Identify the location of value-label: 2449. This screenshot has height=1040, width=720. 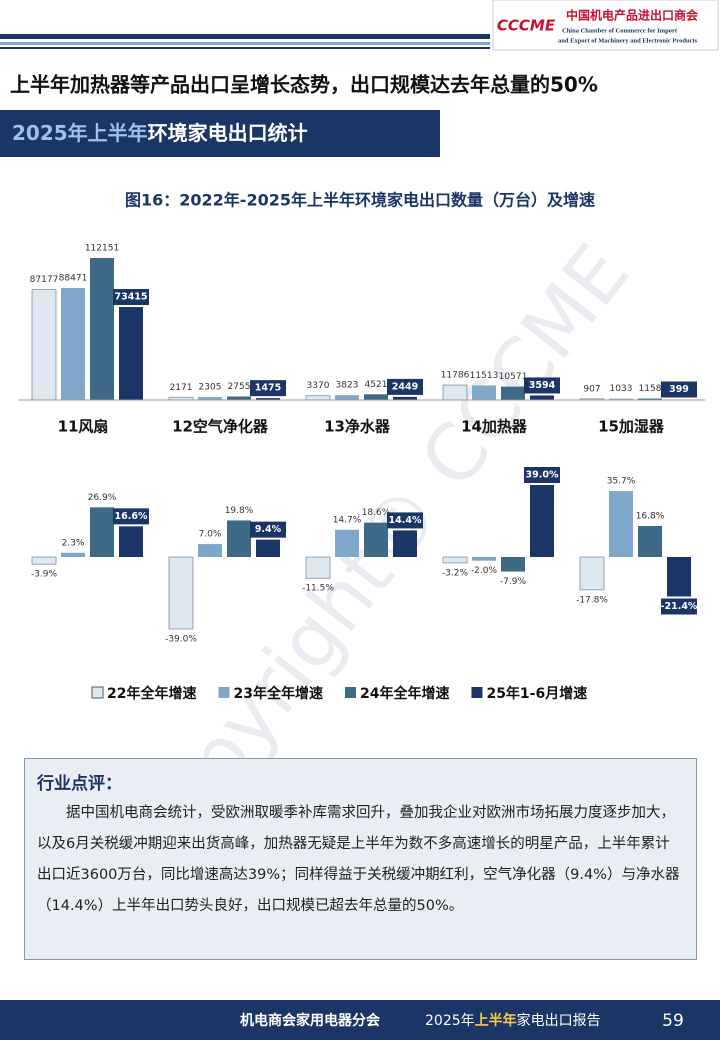
(405, 386).